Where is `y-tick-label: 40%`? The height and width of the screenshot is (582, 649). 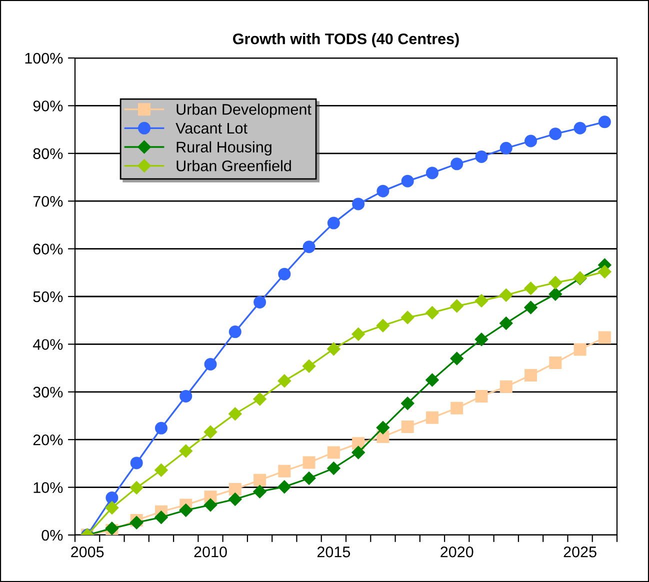
y-tick-label: 40% is located at coordinates (47, 344).